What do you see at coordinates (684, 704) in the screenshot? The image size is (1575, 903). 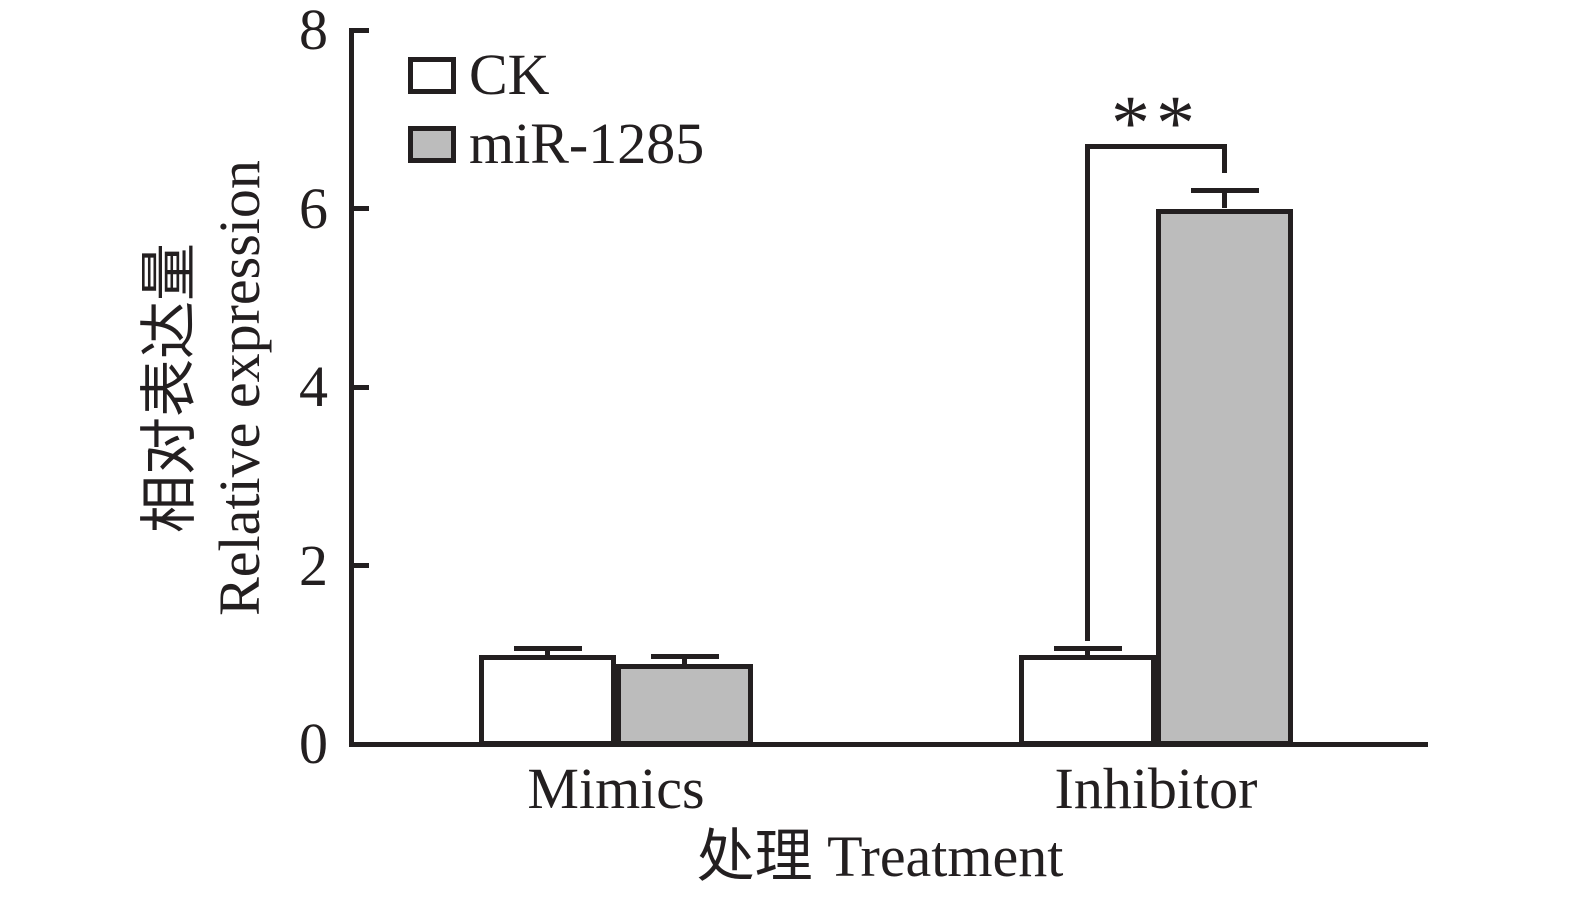 I see `bar-mir-1285-mimics` at bounding box center [684, 704].